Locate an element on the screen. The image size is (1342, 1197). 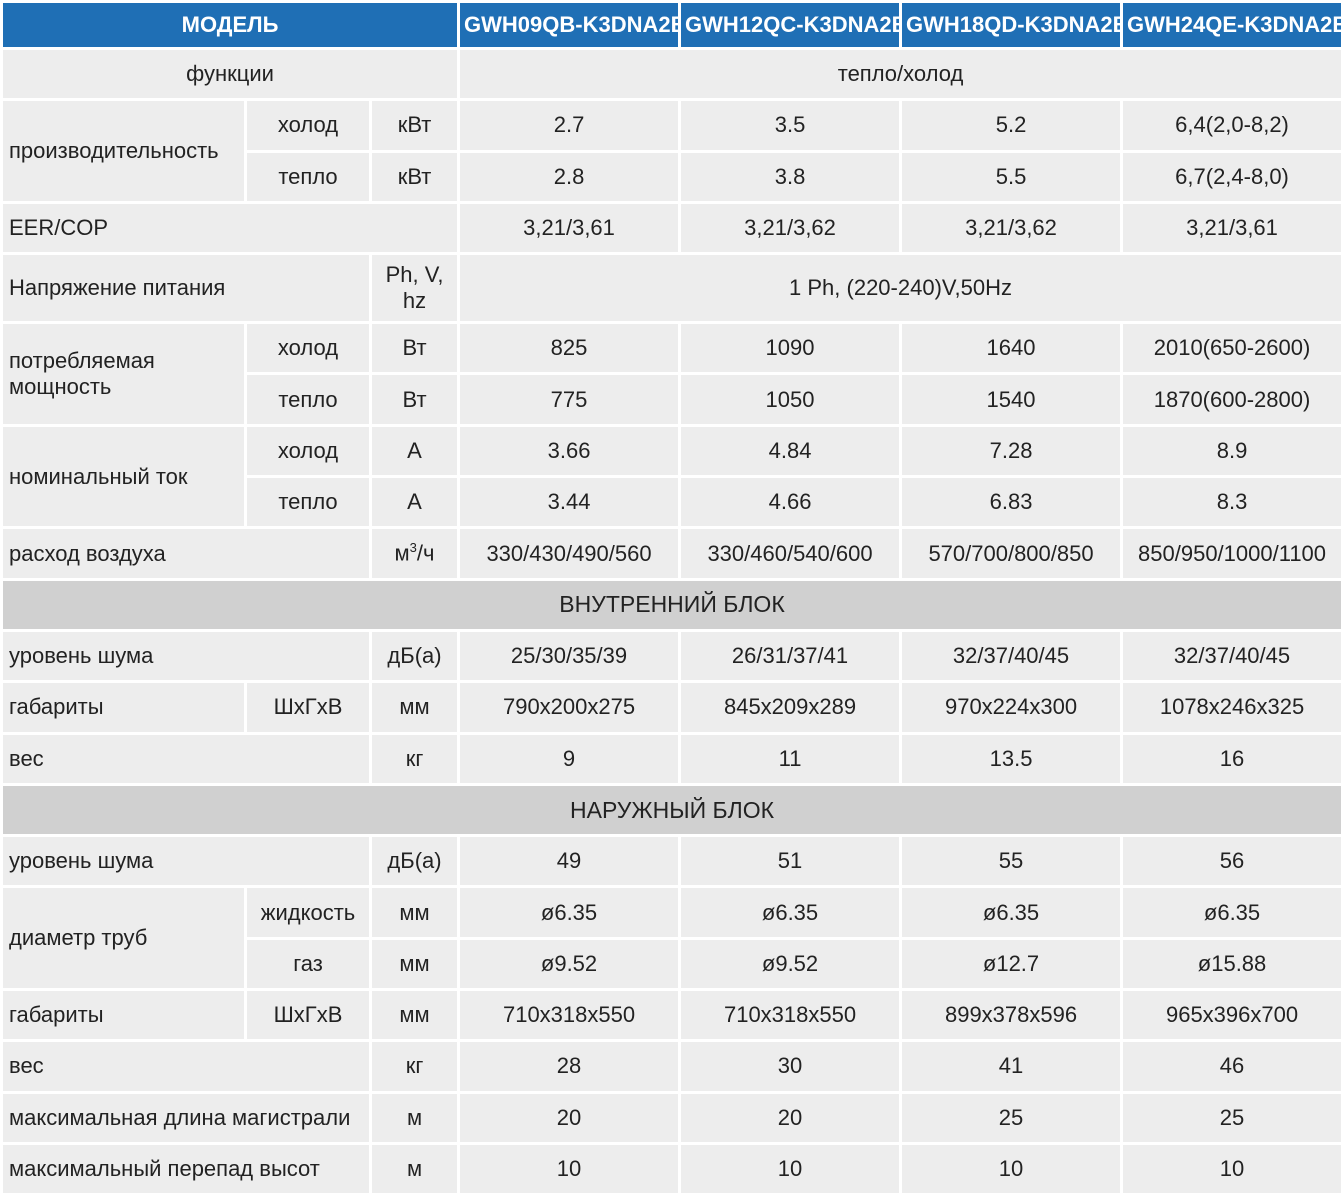
voltage-unit: Ph, V, hz is located at coordinates (415, 288).